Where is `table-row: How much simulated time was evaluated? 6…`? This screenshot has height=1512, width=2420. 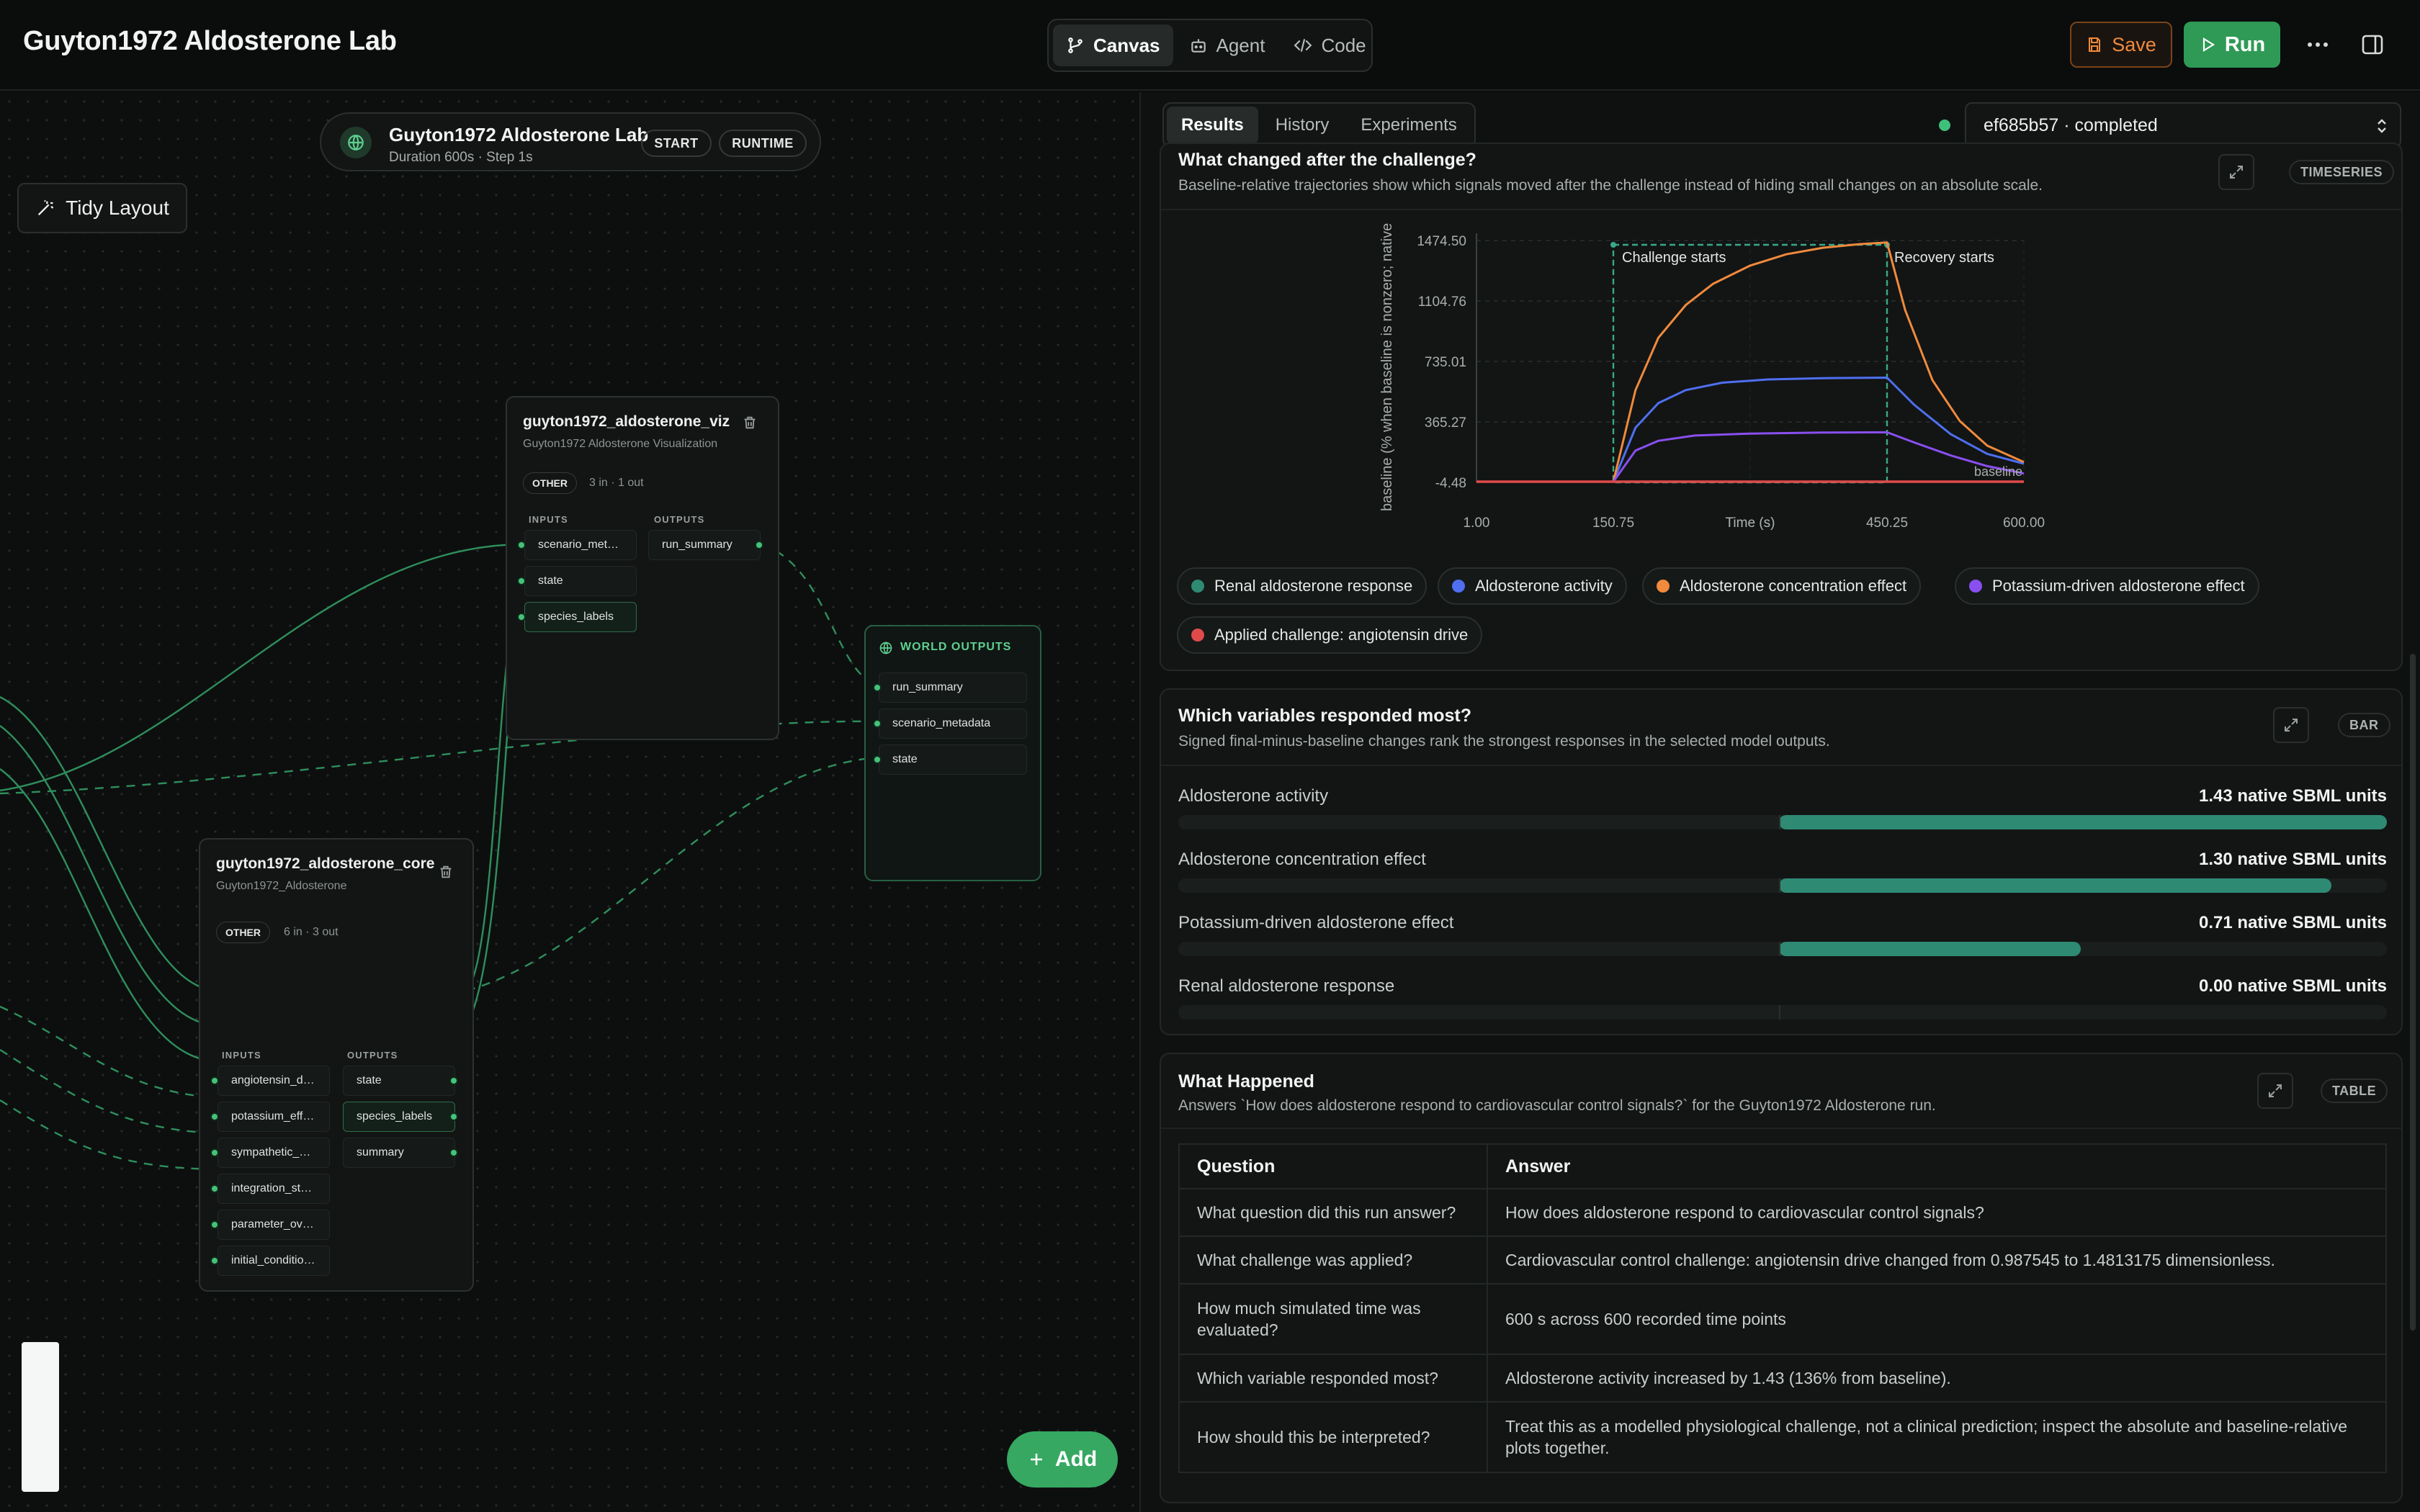 table-row: How much simulated time was evaluated? 6… is located at coordinates (1782, 1319).